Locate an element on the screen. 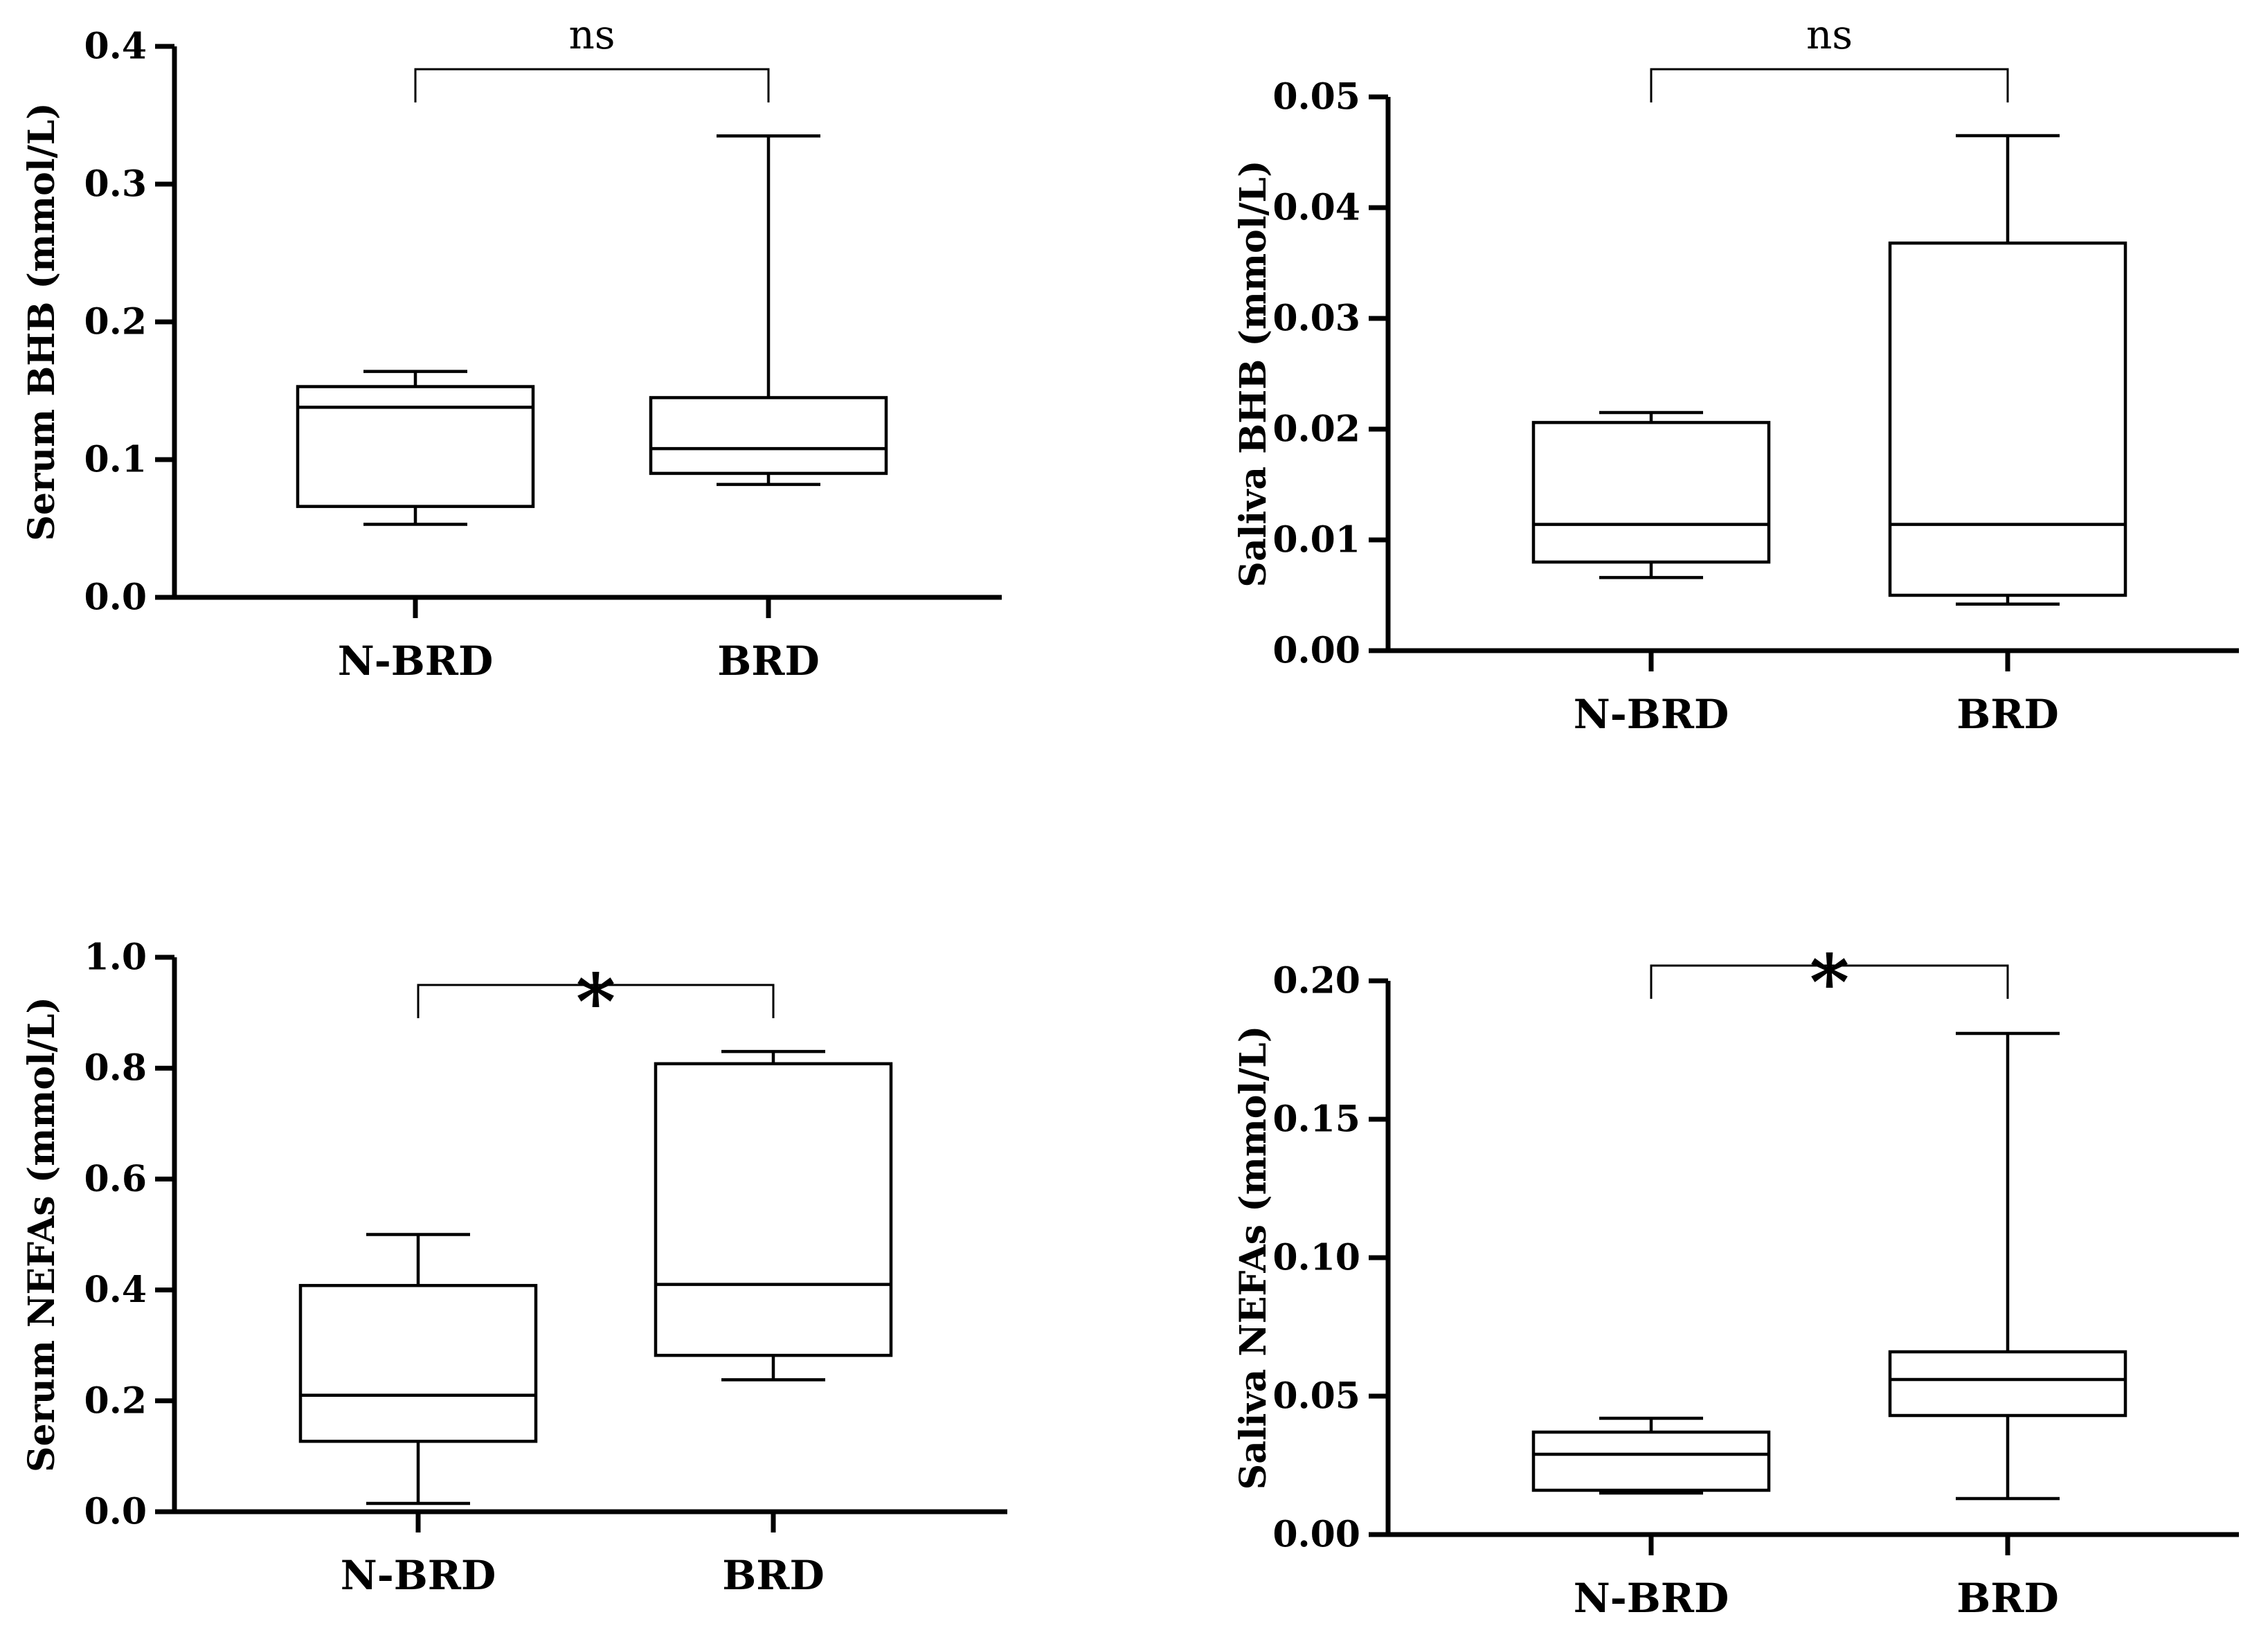  y-tick-label: 0.20 is located at coordinates (1316, 981).